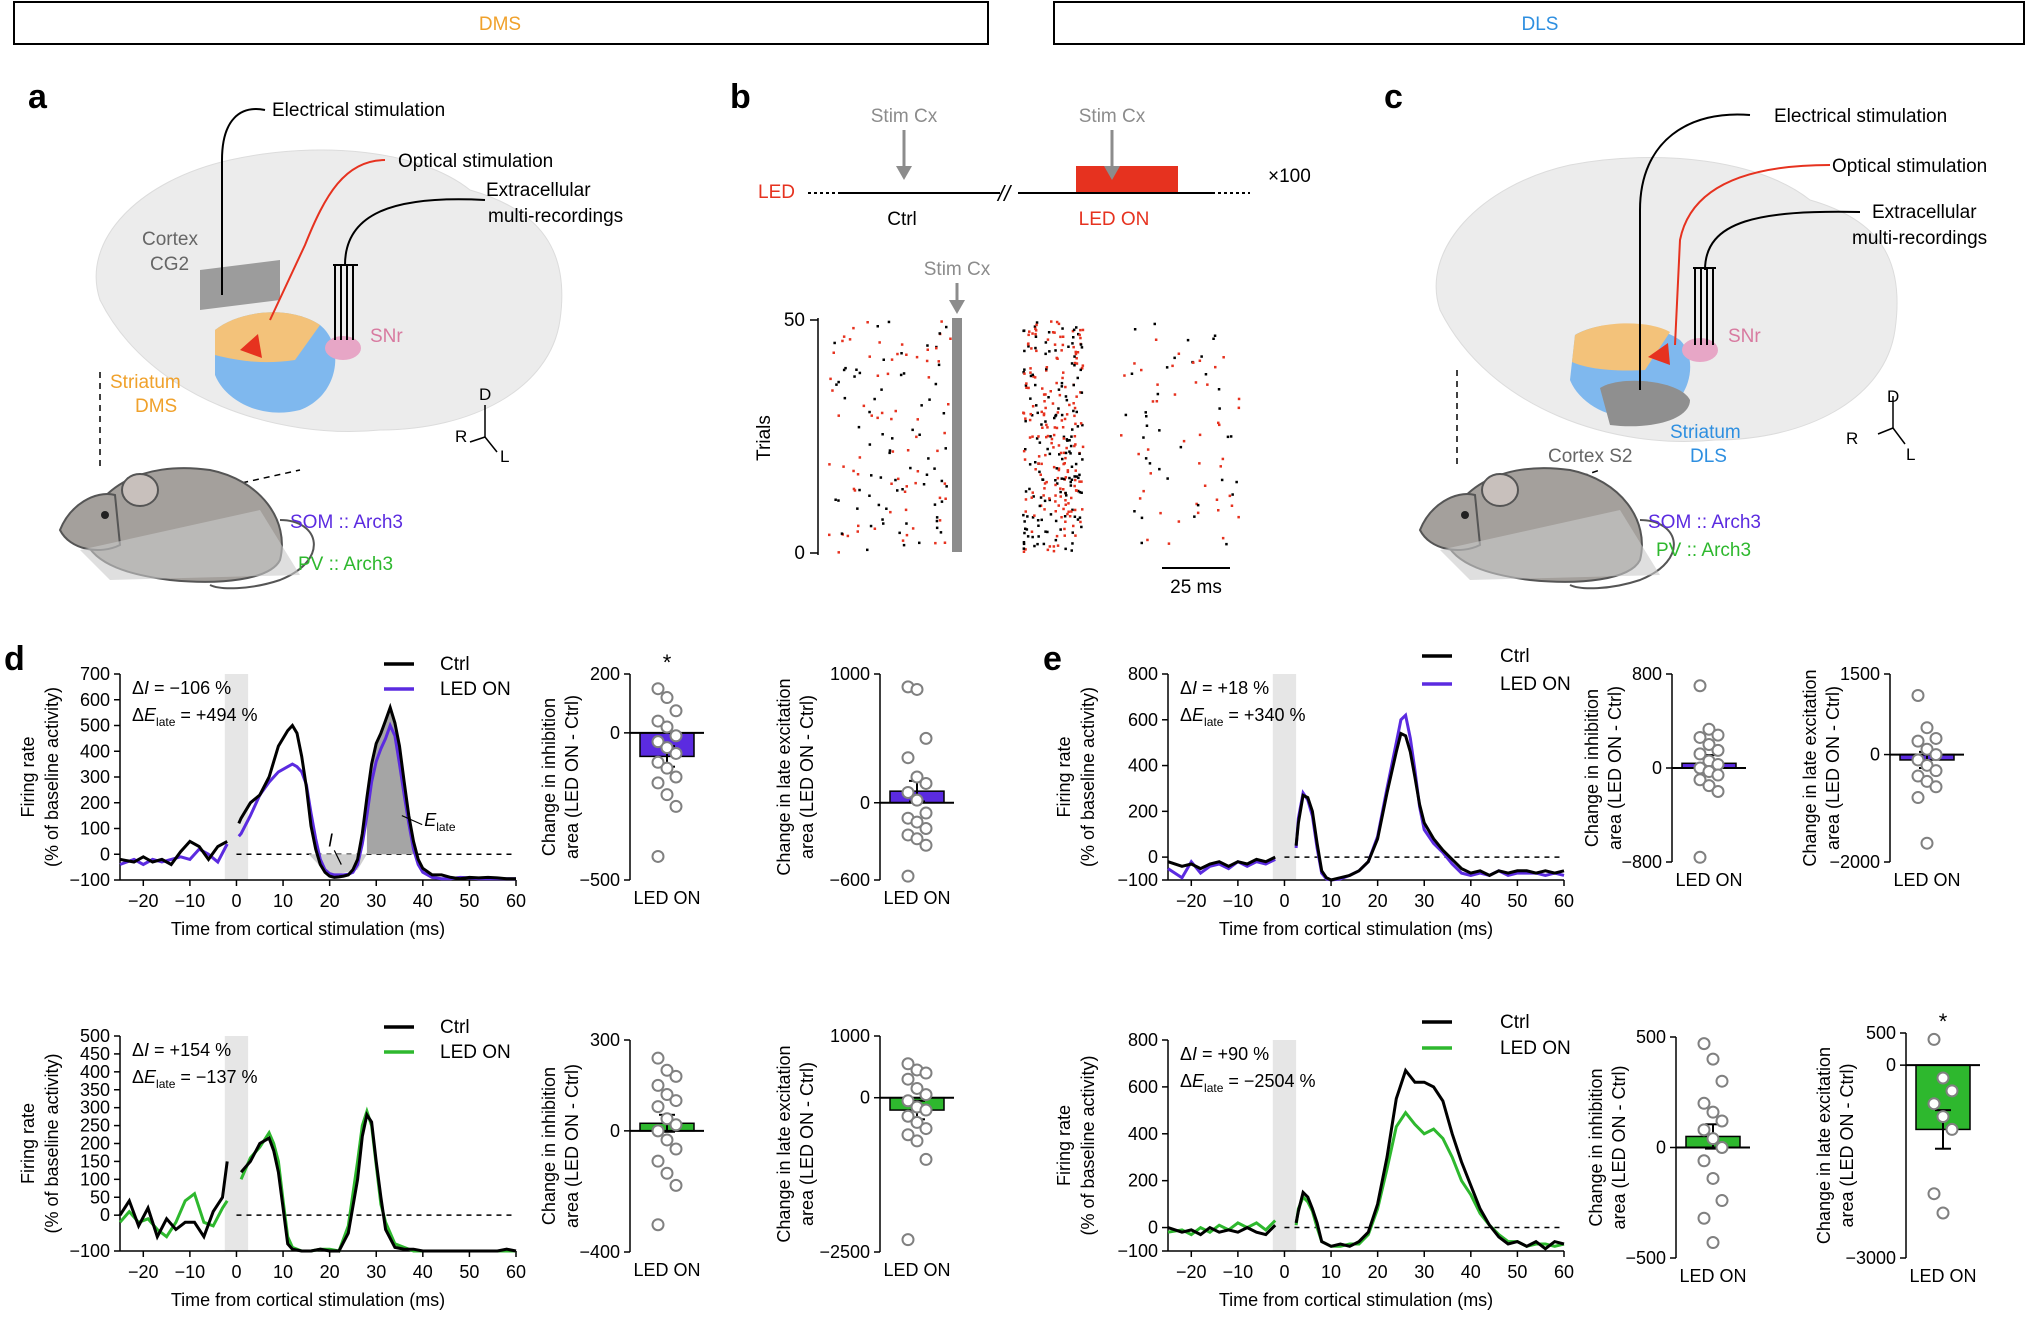 The image size is (2030, 1328). What do you see at coordinates (95, 751) in the screenshot?
I see `y-tick-label: 400` at bounding box center [95, 751].